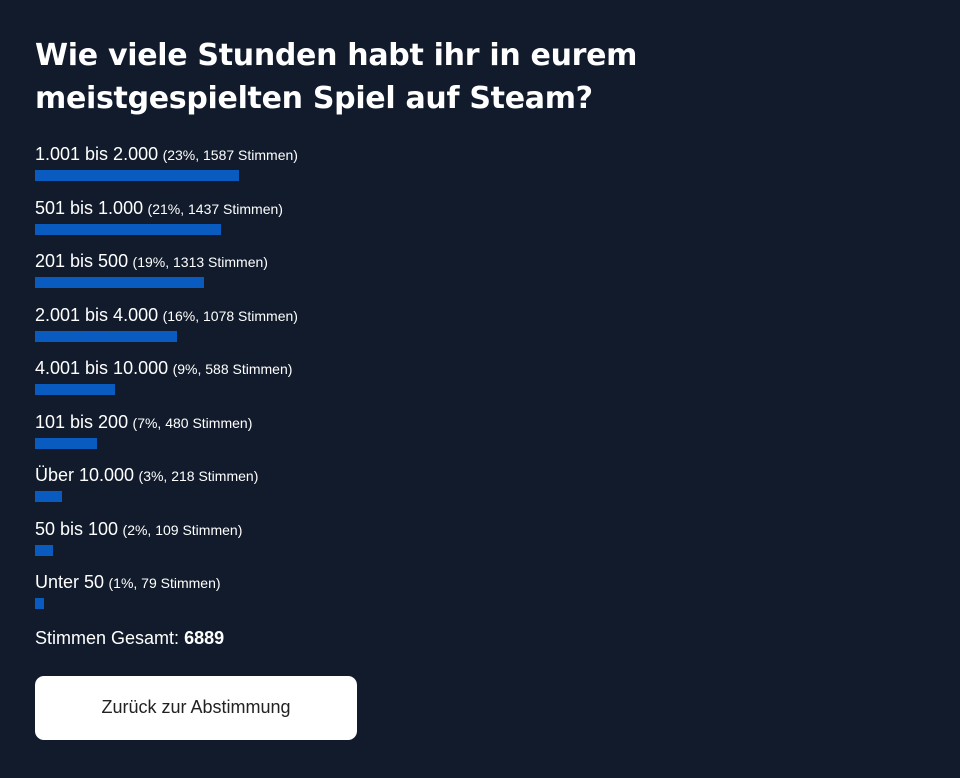 This screenshot has height=778, width=960. I want to click on poll-option: 4.001 bis 10.000 (9%, 588 Stimmen), so click(480, 382).